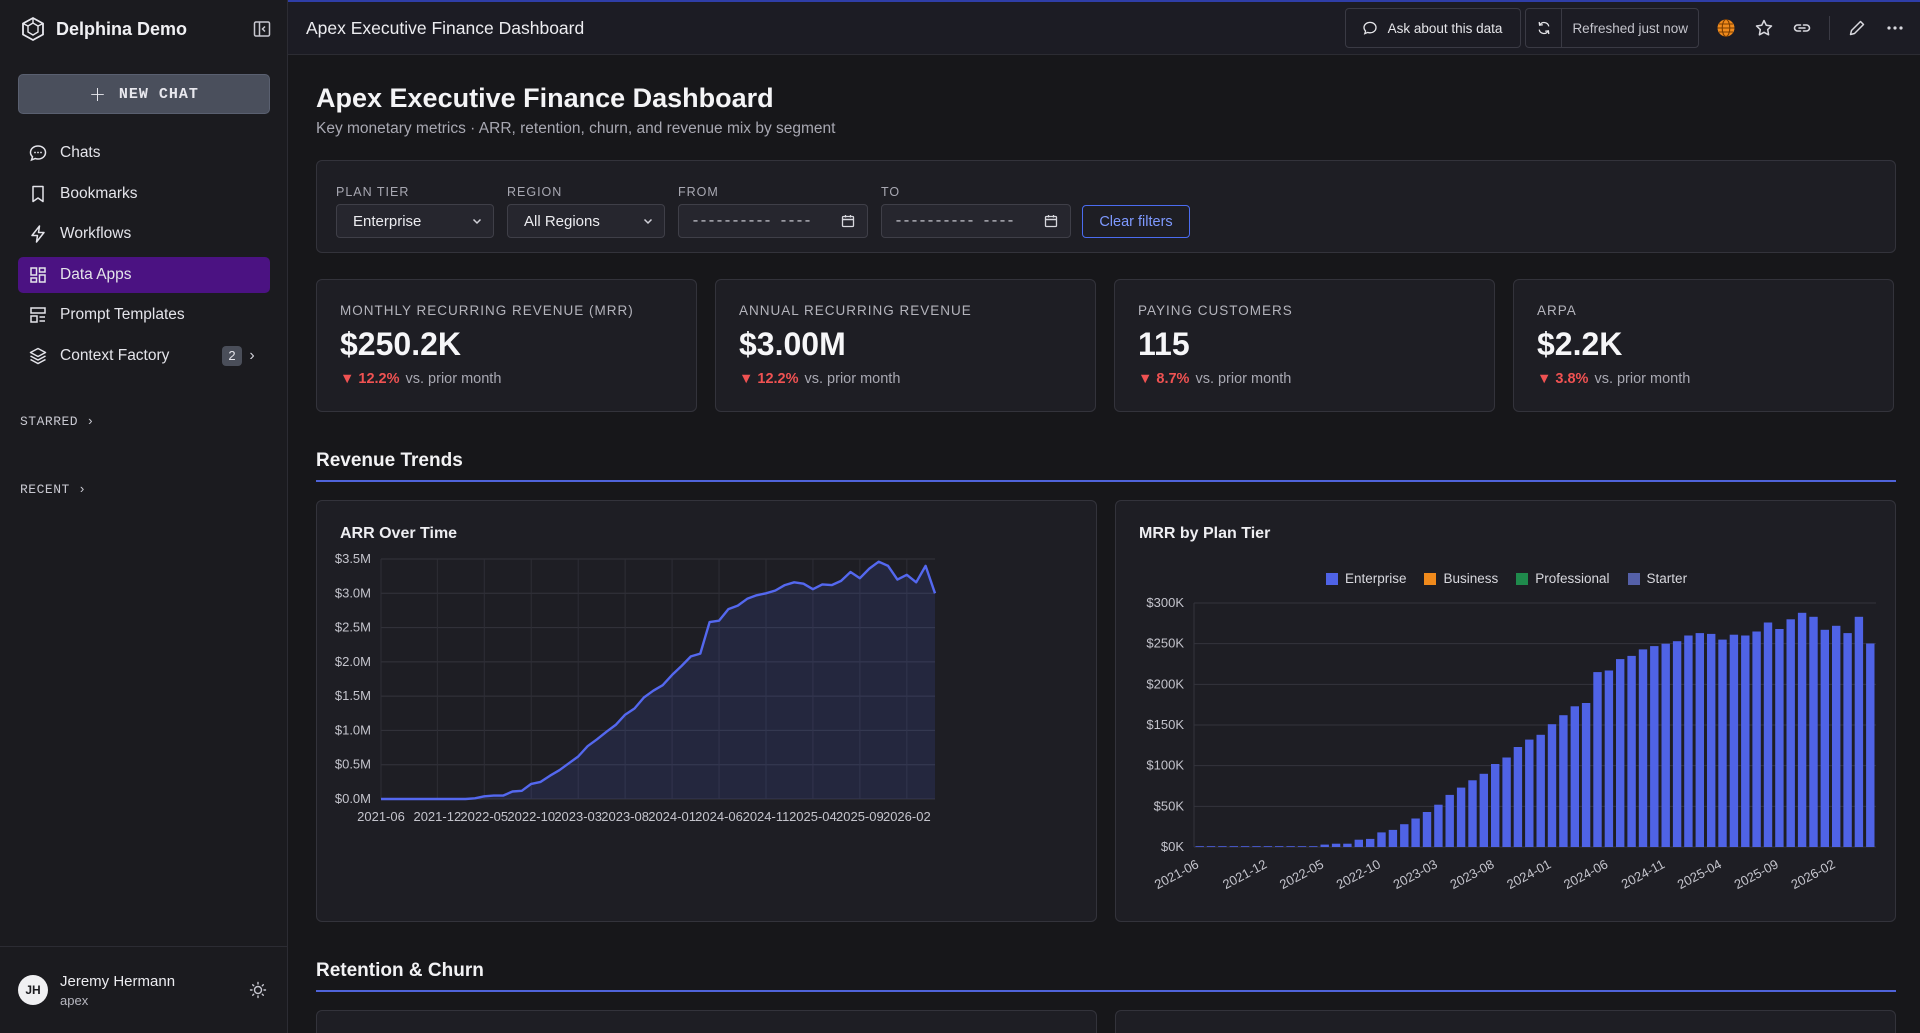  What do you see at coordinates (1802, 28) in the screenshot?
I see `link-icon` at bounding box center [1802, 28].